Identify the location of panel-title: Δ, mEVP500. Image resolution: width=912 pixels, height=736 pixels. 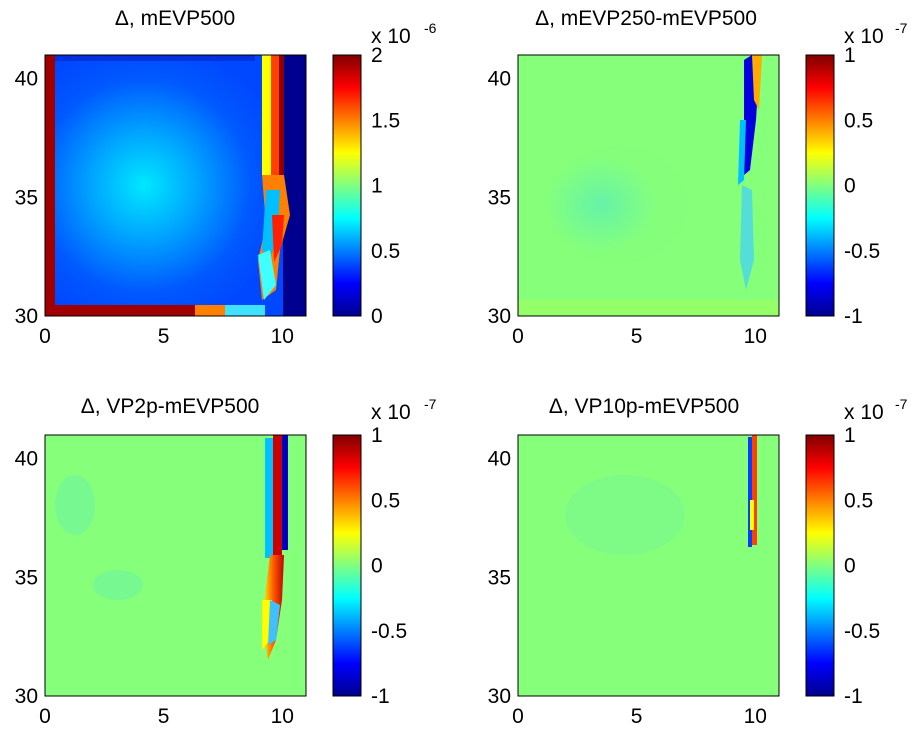
(175, 18).